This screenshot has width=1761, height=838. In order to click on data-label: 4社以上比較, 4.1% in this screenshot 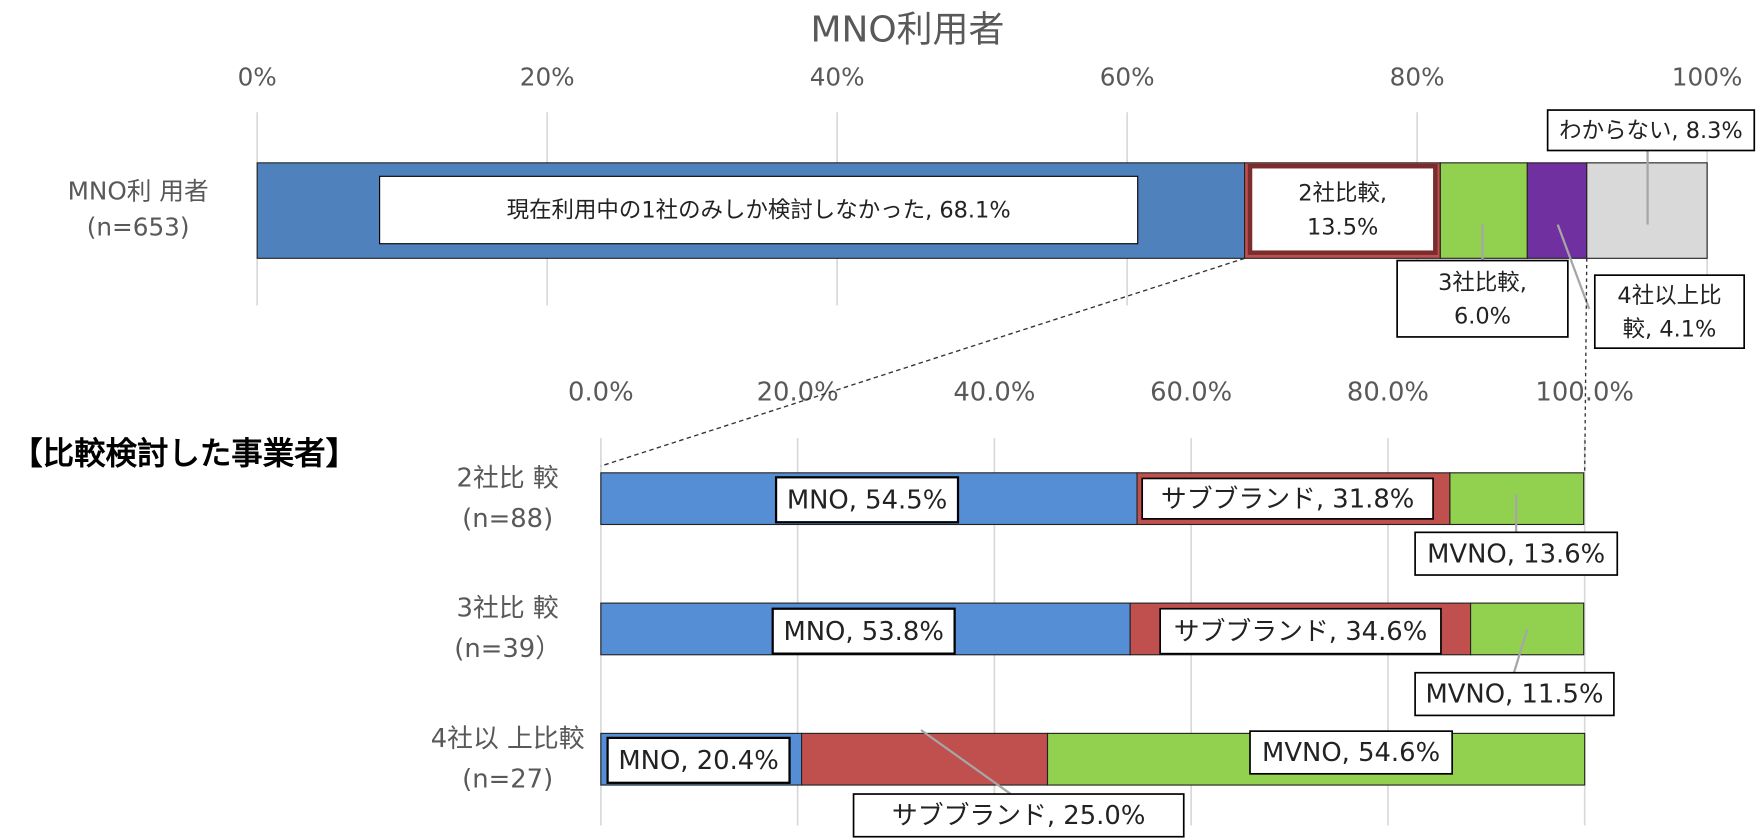, I will do `click(1669, 312)`.